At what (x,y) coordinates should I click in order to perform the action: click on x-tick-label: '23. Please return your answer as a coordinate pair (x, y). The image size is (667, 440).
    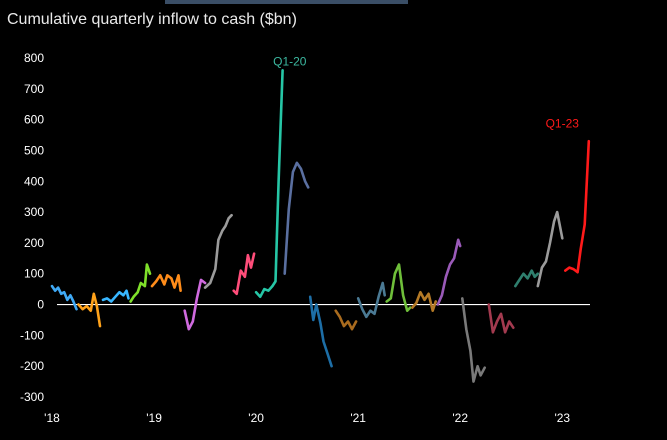
    Looking at the image, I should click on (562, 418).